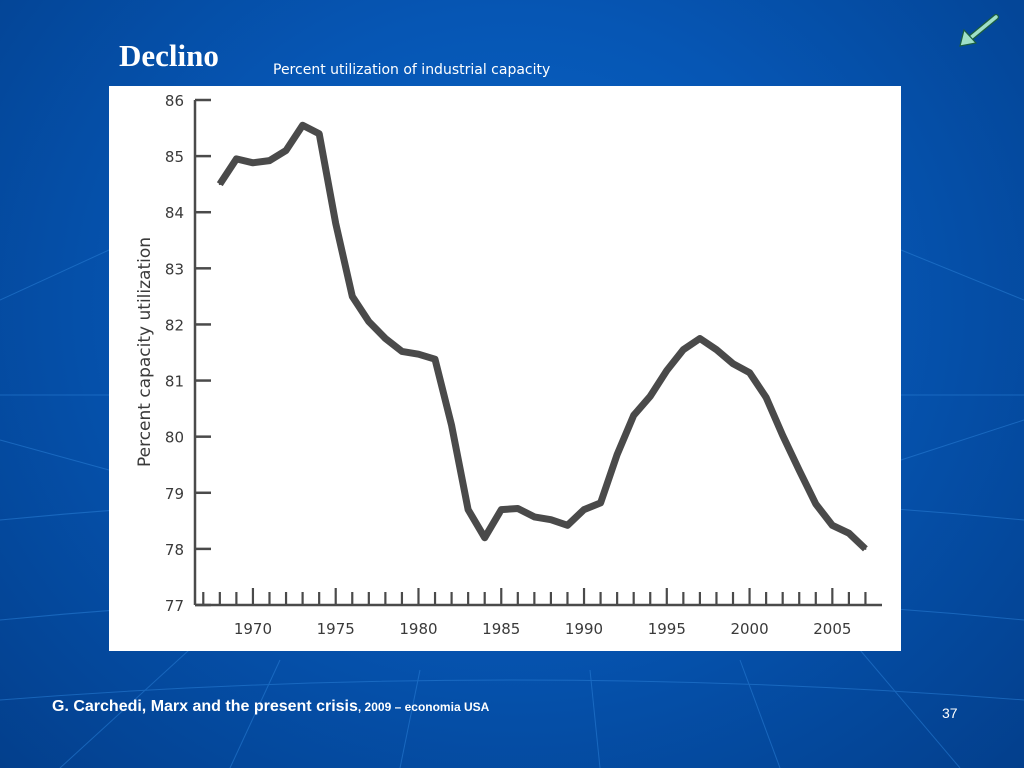 This screenshot has width=1024, height=768. What do you see at coordinates (174, 325) in the screenshot?
I see `y-tick-label: 82` at bounding box center [174, 325].